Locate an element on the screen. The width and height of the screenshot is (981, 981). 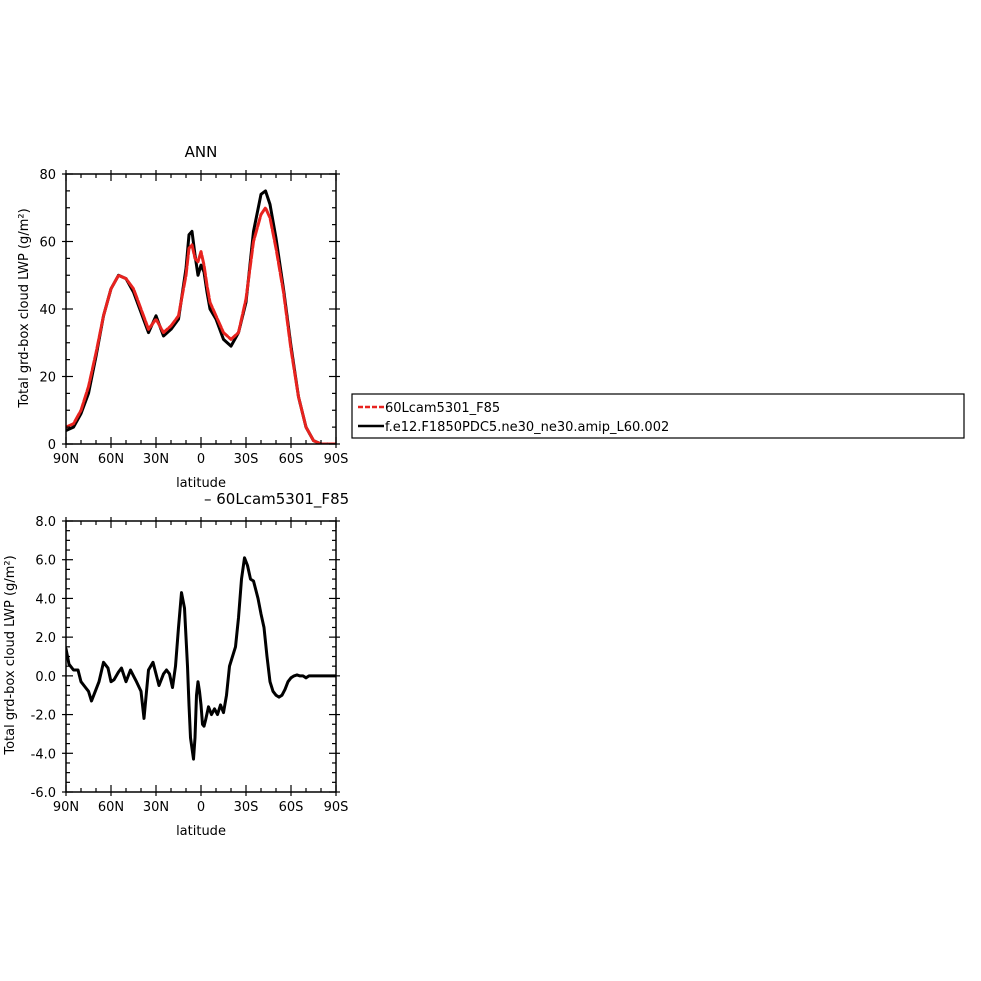
legend-label-series-1: 60Lcam5301_F85 is located at coordinates (442, 408).